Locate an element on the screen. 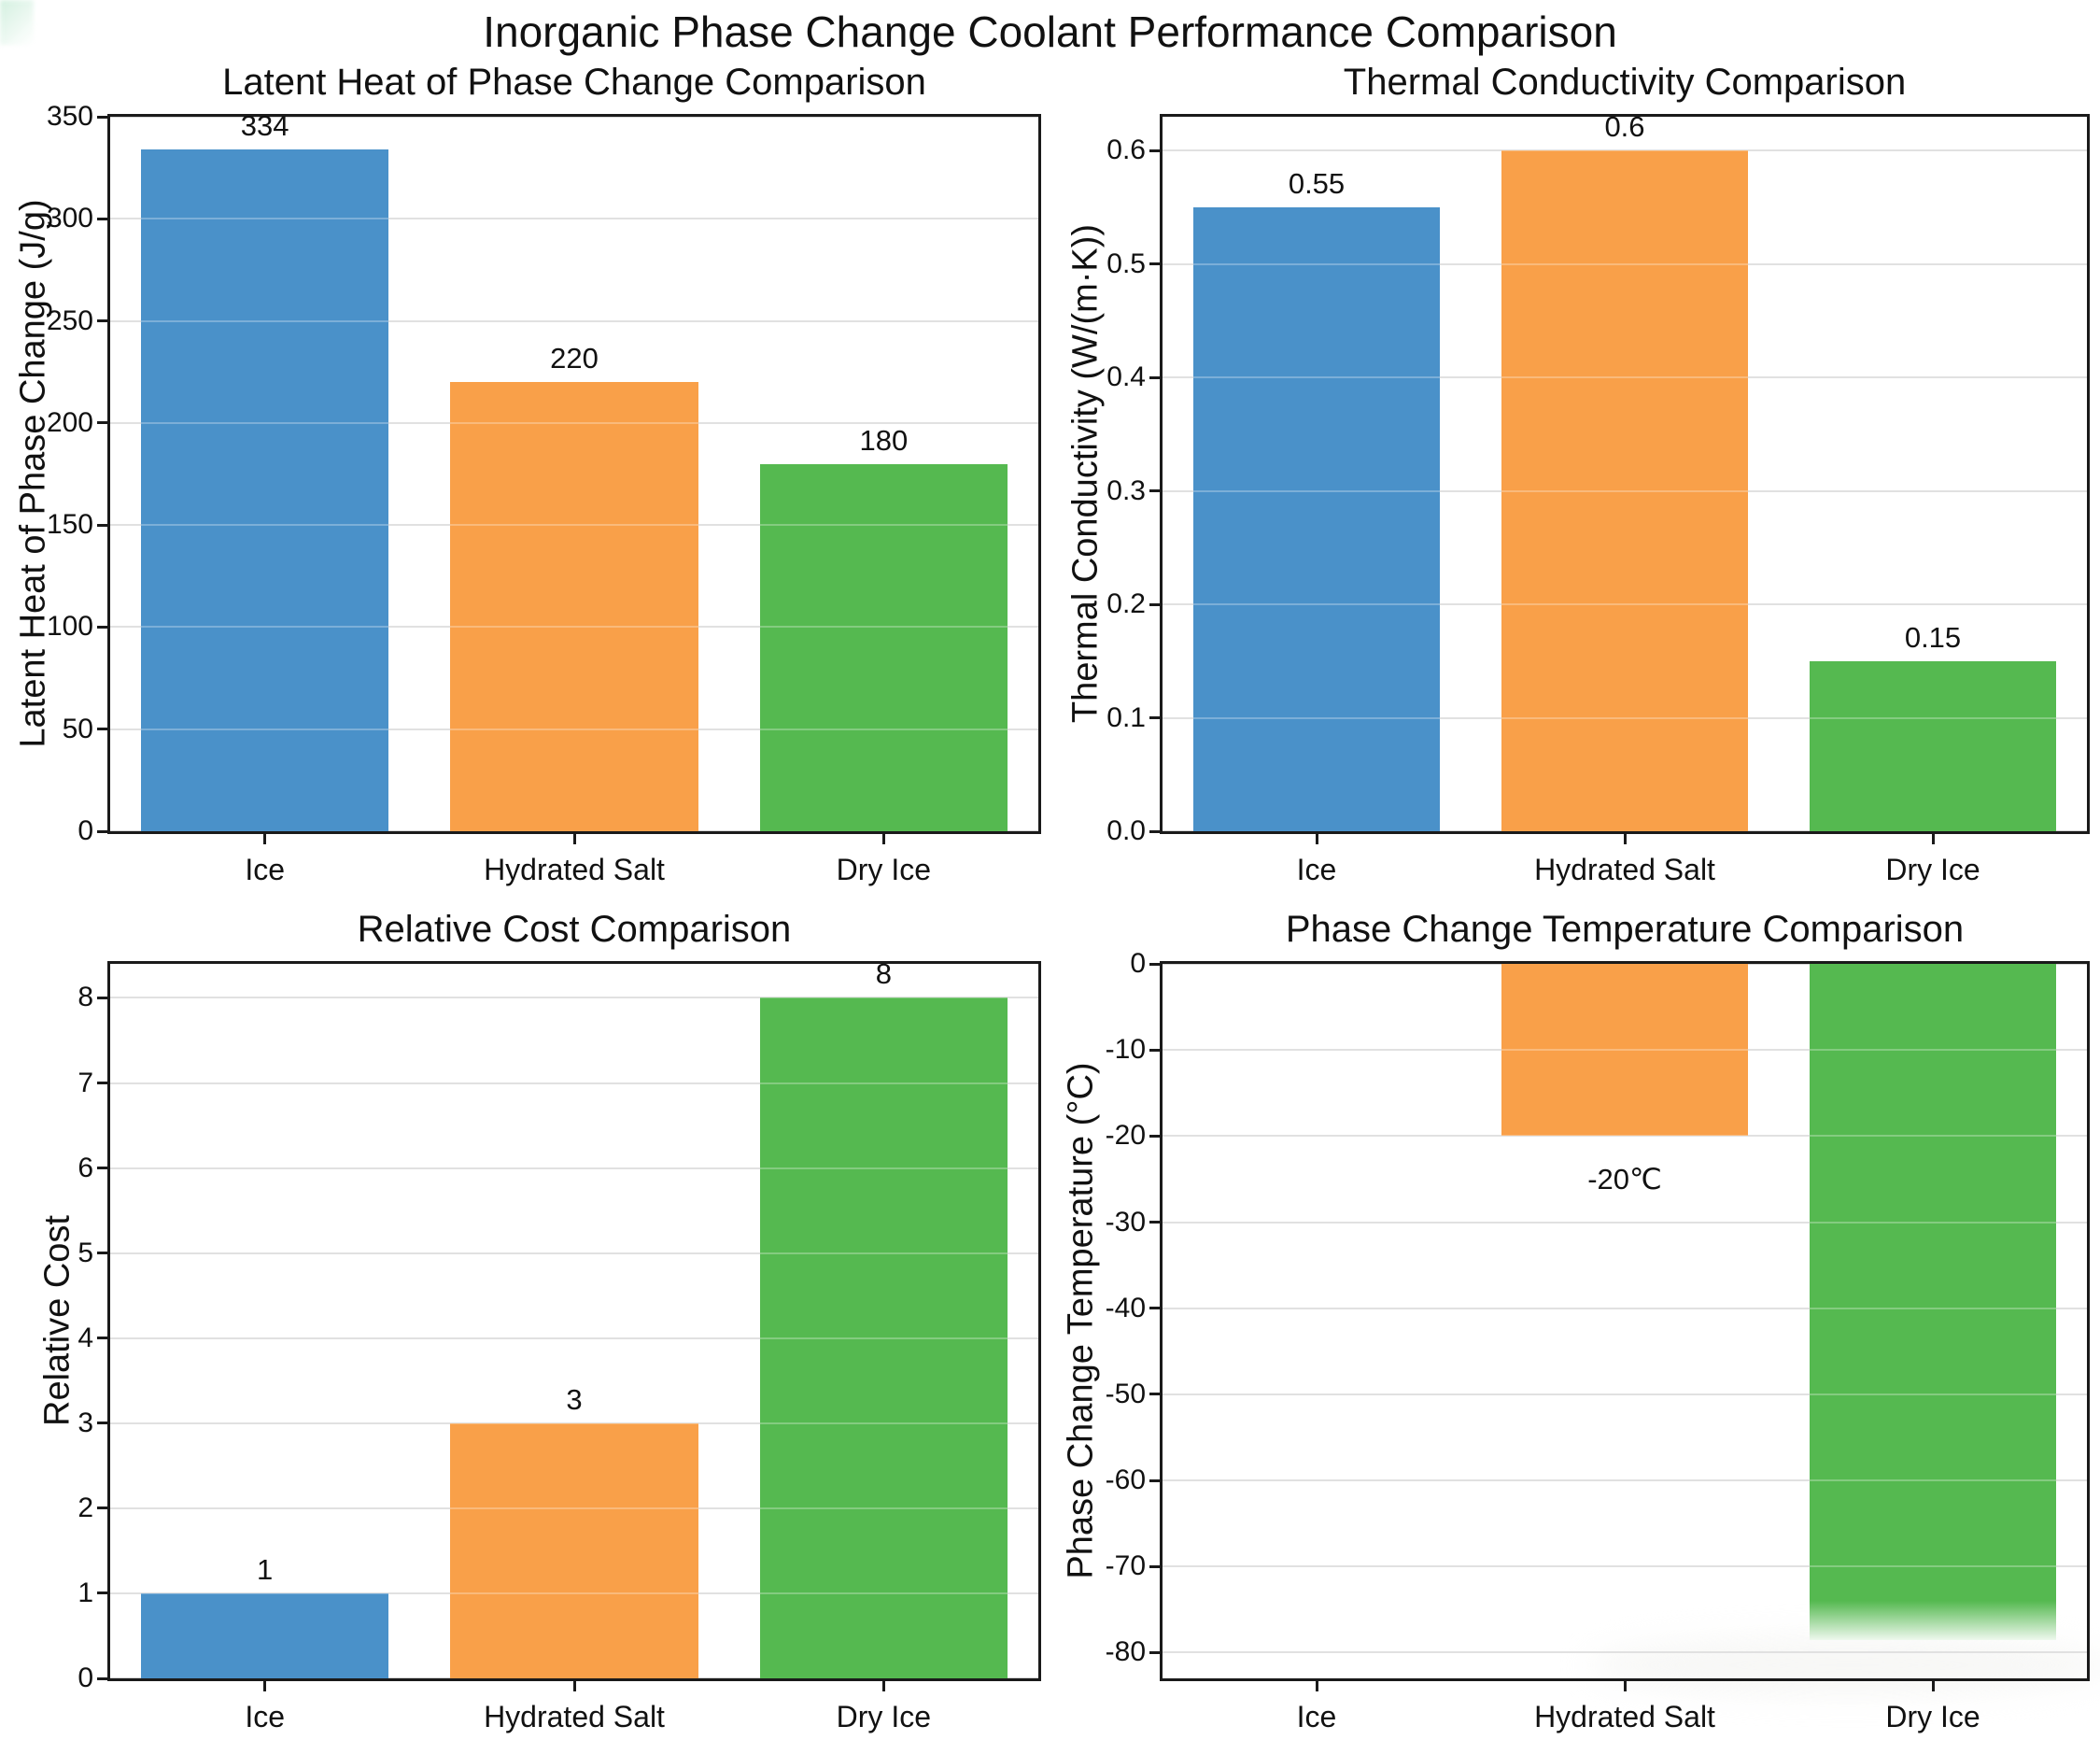  relative-cost-bar-ice is located at coordinates (265, 1635).